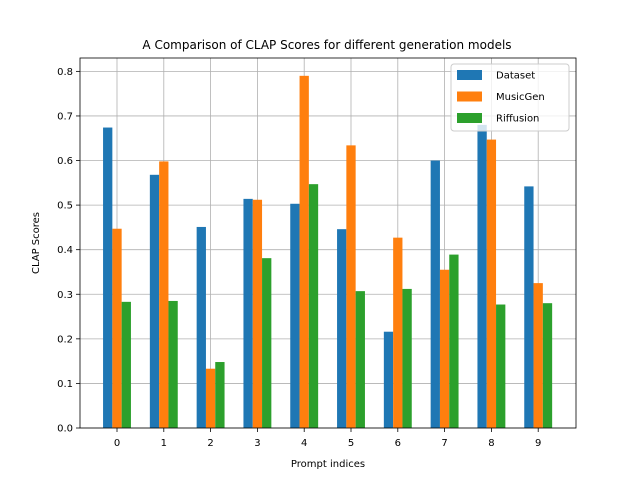 This screenshot has height=480, width=640. I want to click on x-tick-label: 2, so click(210, 443).